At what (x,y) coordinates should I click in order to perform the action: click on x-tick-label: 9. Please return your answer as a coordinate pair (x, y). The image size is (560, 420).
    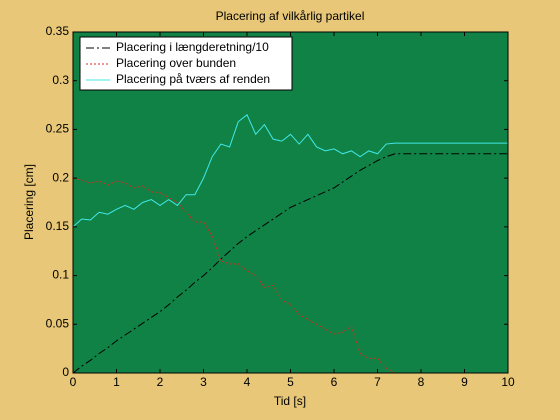
    Looking at the image, I should click on (464, 382).